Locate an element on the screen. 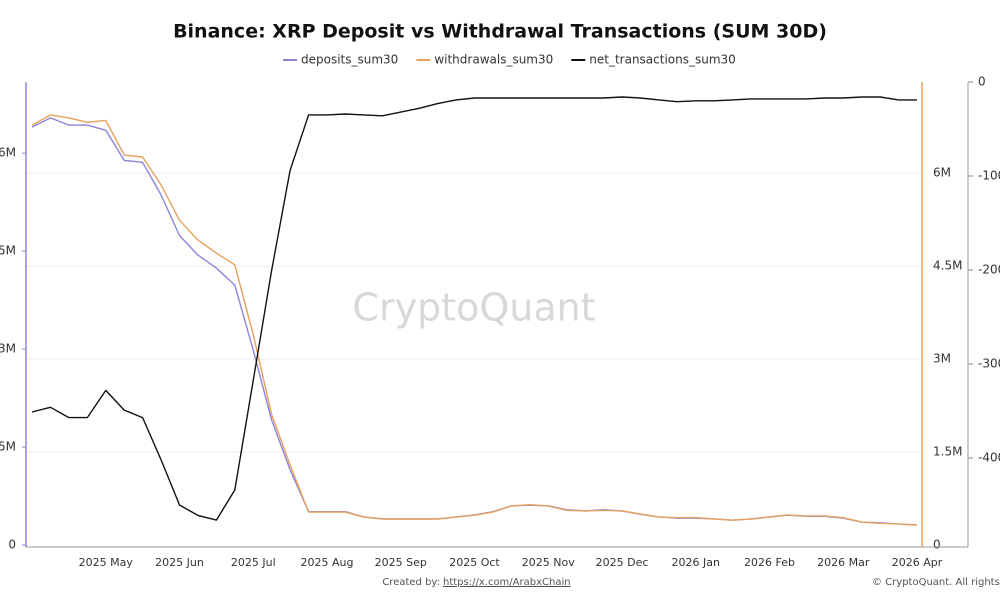 The height and width of the screenshot is (600, 1000). y2-tick-label: 6M is located at coordinates (942, 173).